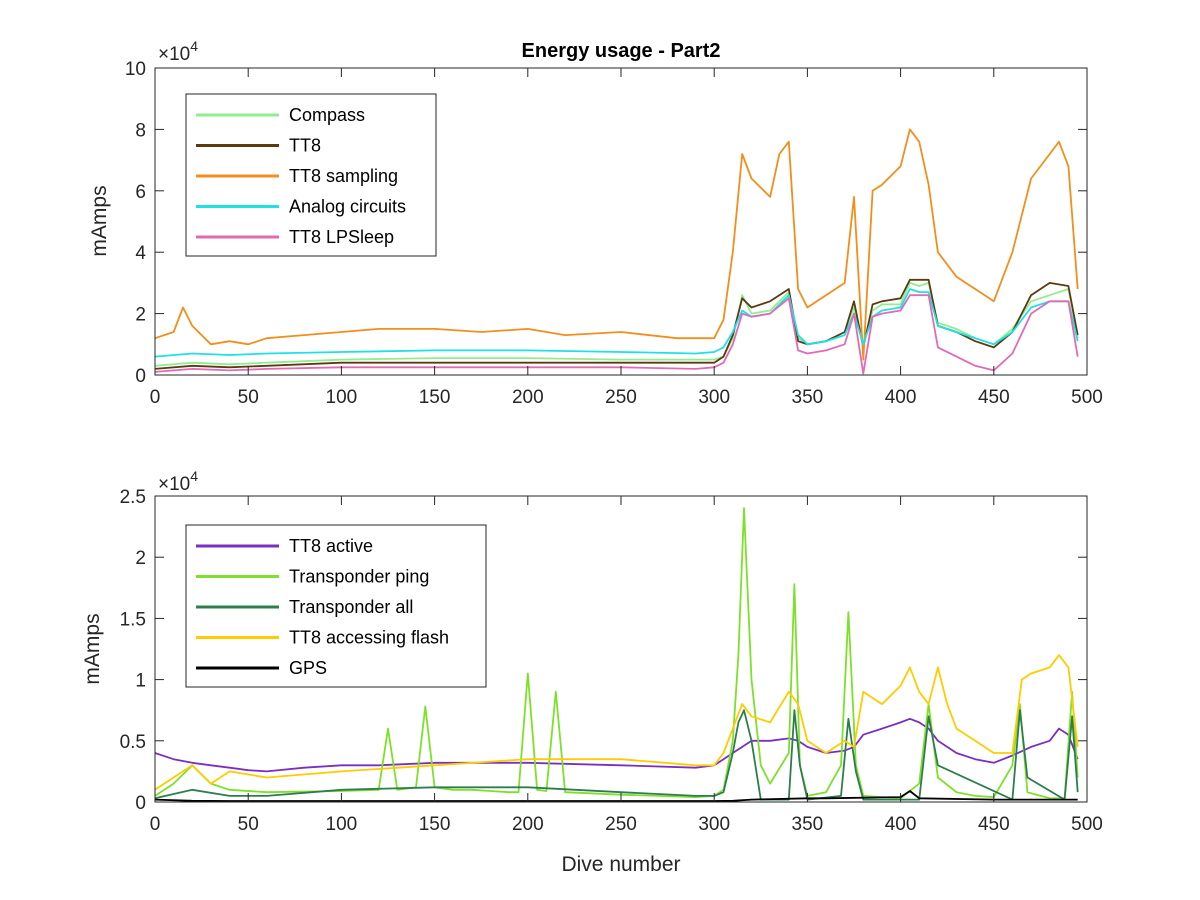 Image resolution: width=1200 pixels, height=900 pixels. Describe the element at coordinates (343, 176) in the screenshot. I see `legend-label: TT8 sampling` at that location.